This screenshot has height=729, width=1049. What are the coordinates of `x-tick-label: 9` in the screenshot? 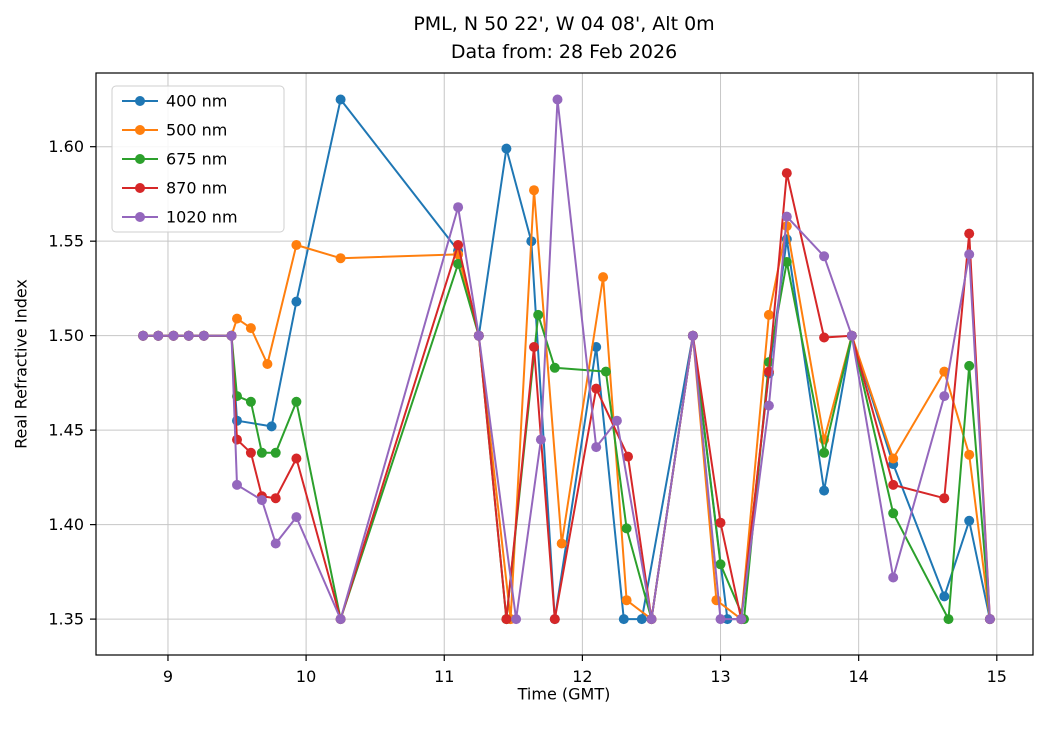 It's located at (168, 676).